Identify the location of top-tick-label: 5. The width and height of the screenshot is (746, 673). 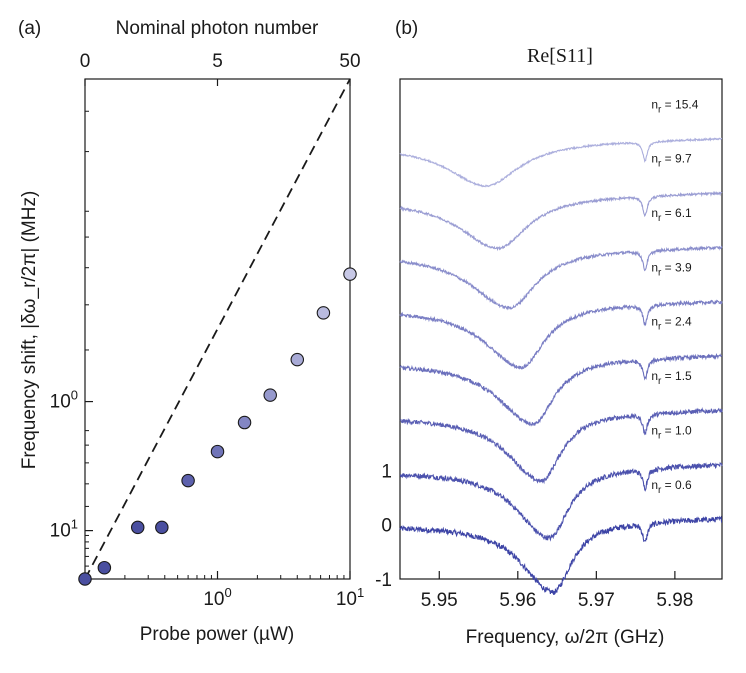
(217, 61).